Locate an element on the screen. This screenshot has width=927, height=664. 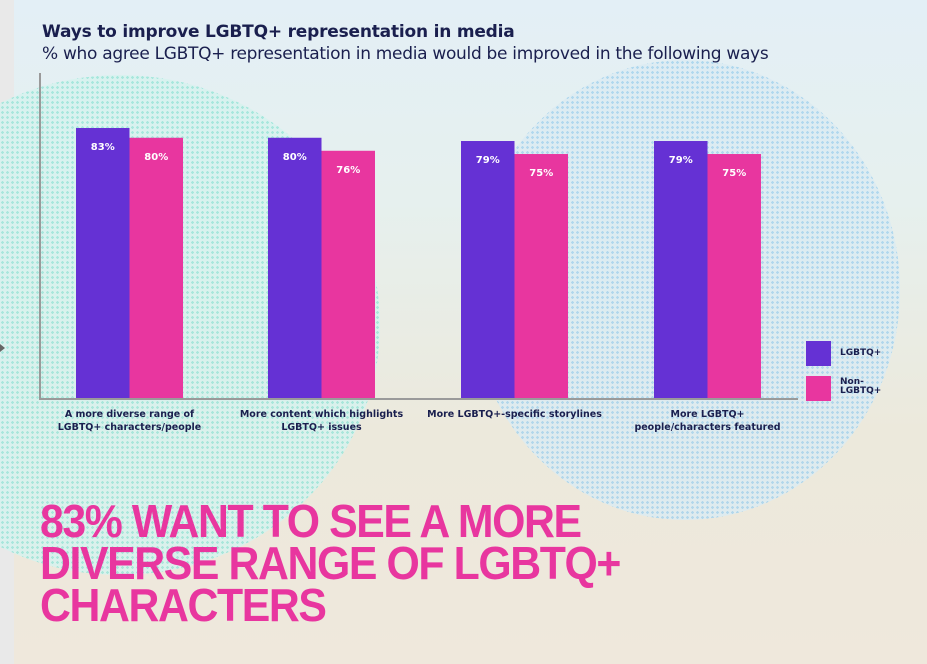
legend-swatch-non-lgbtq is located at coordinates (818, 388).